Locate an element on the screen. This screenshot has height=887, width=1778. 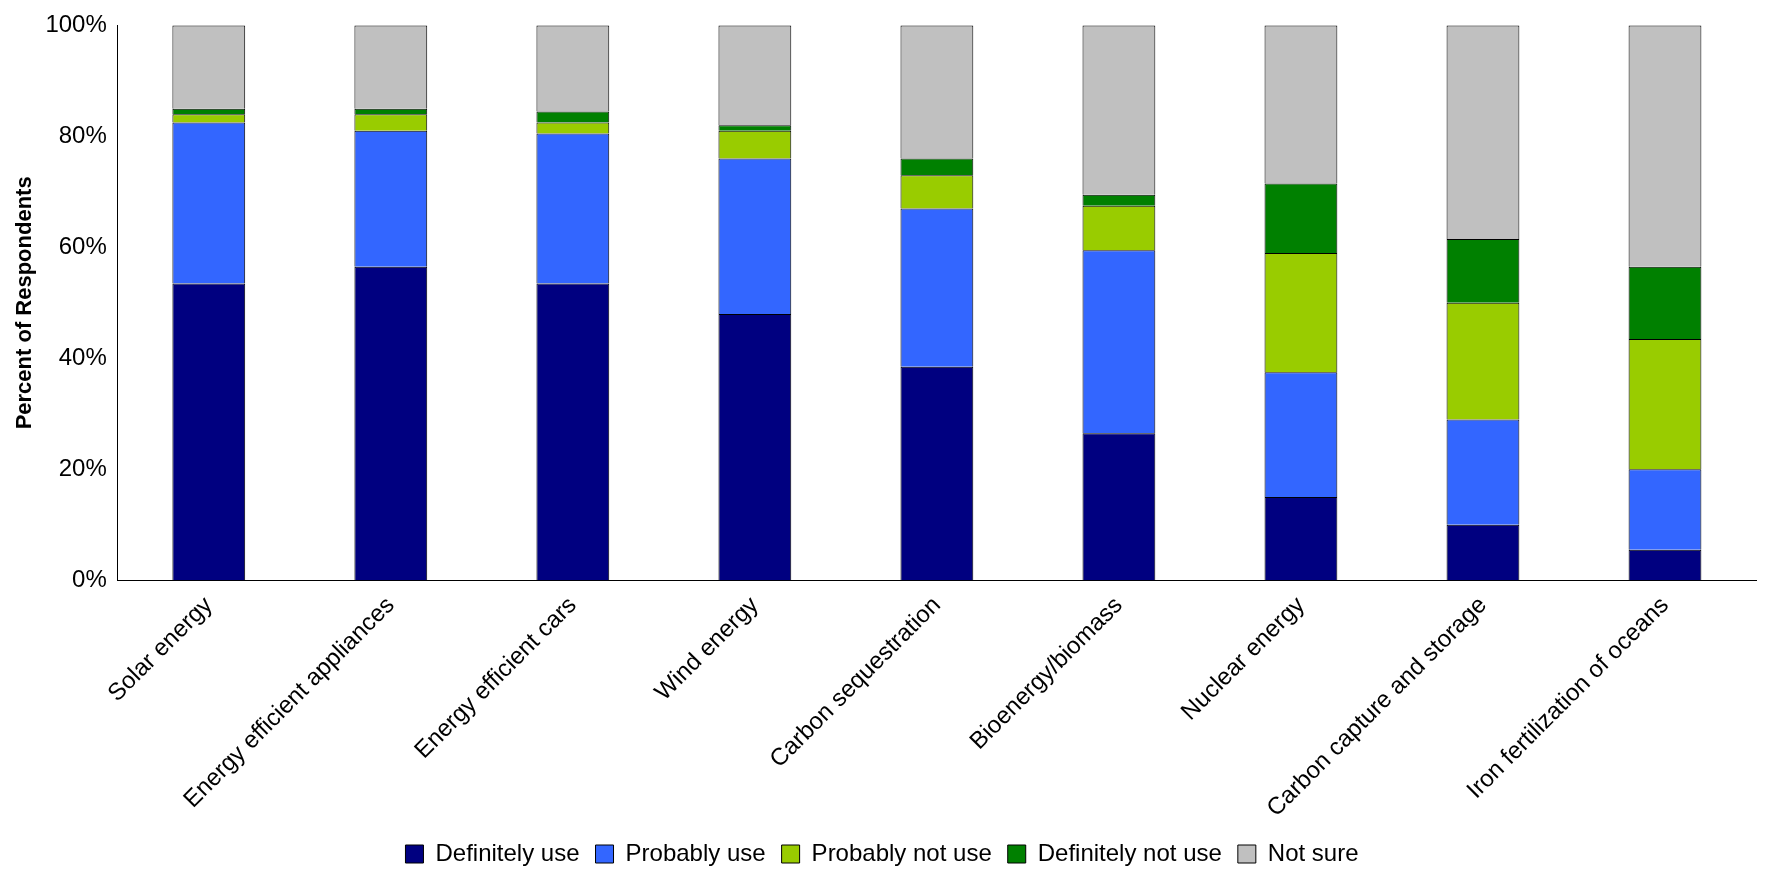
y-tick-label: 40% is located at coordinates (82, 356).